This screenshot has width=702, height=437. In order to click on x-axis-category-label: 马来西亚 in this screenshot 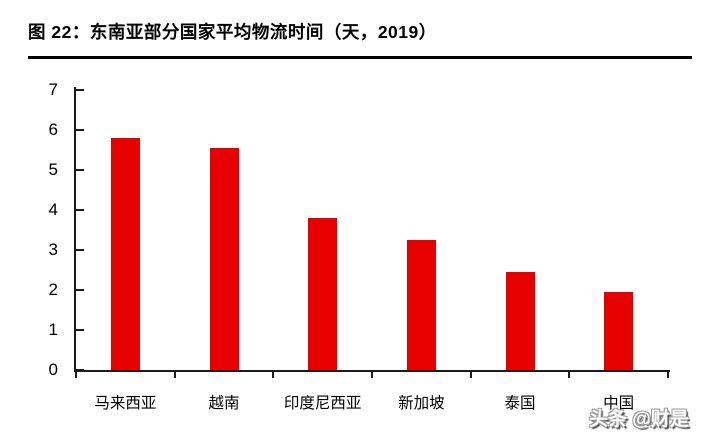, I will do `click(125, 403)`.